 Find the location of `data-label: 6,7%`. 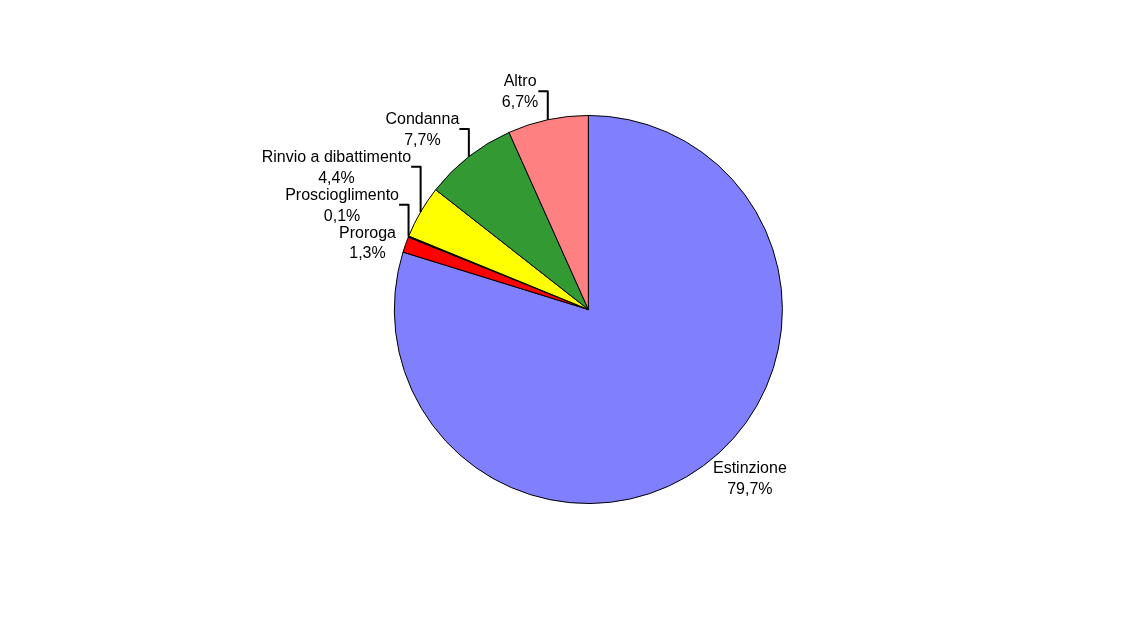

data-label: 6,7% is located at coordinates (520, 102).